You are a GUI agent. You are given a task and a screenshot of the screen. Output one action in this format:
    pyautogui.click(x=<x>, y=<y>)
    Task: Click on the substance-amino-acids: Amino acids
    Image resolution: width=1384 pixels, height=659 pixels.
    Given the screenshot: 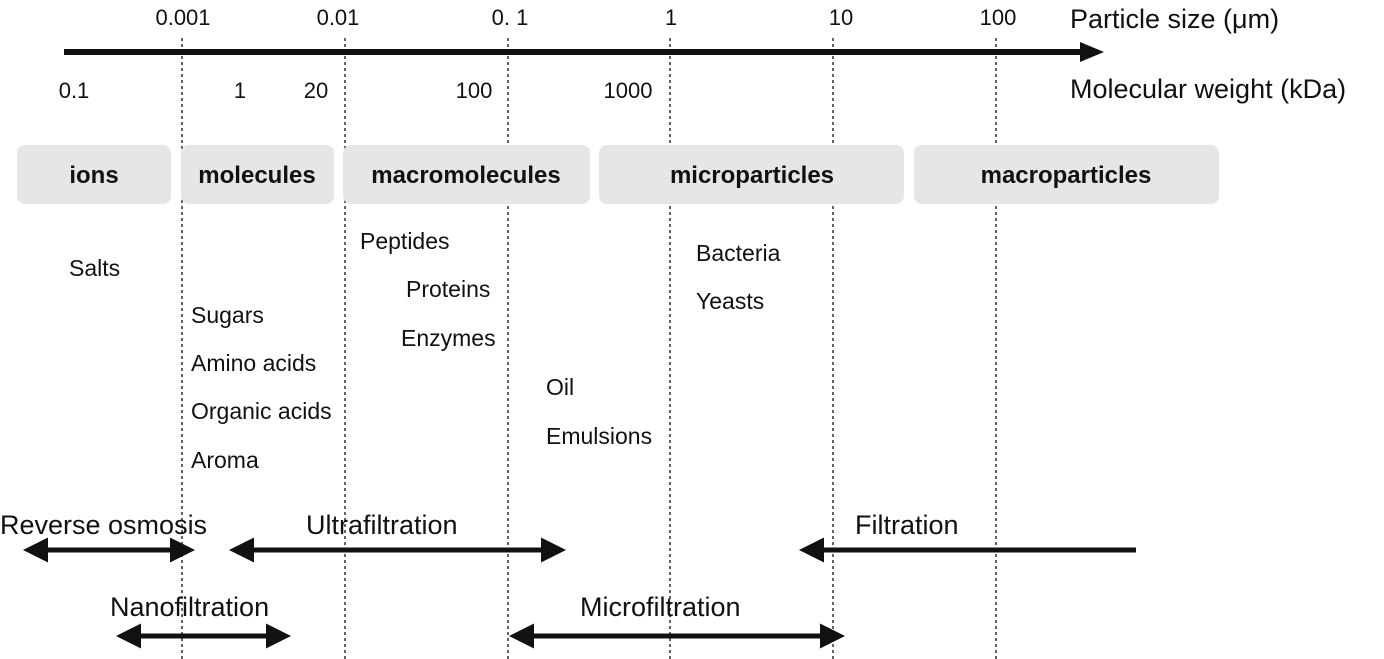 What is the action you would take?
    pyautogui.click(x=253, y=363)
    